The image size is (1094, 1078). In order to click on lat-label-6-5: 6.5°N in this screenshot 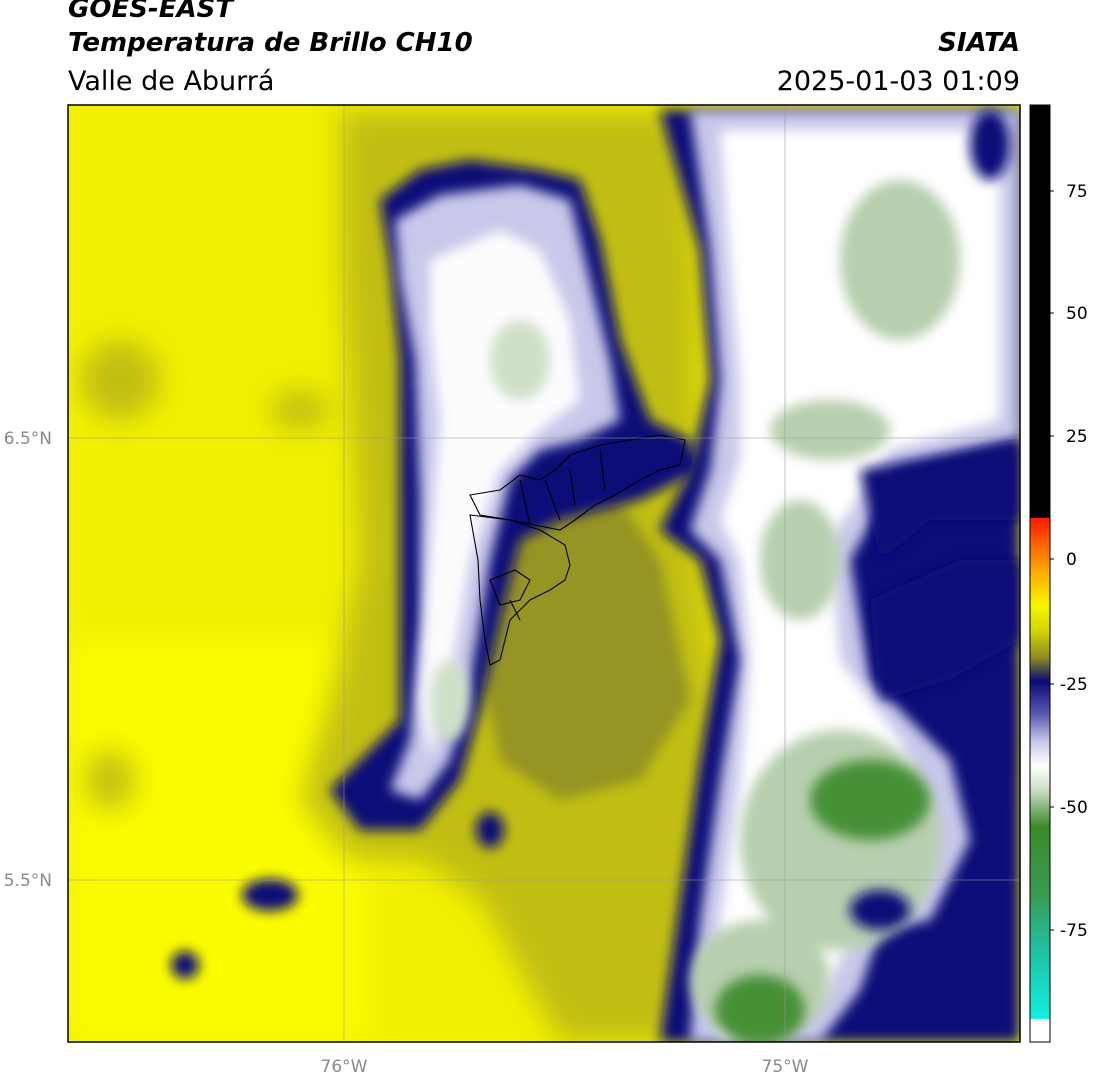, I will do `click(28, 439)`.